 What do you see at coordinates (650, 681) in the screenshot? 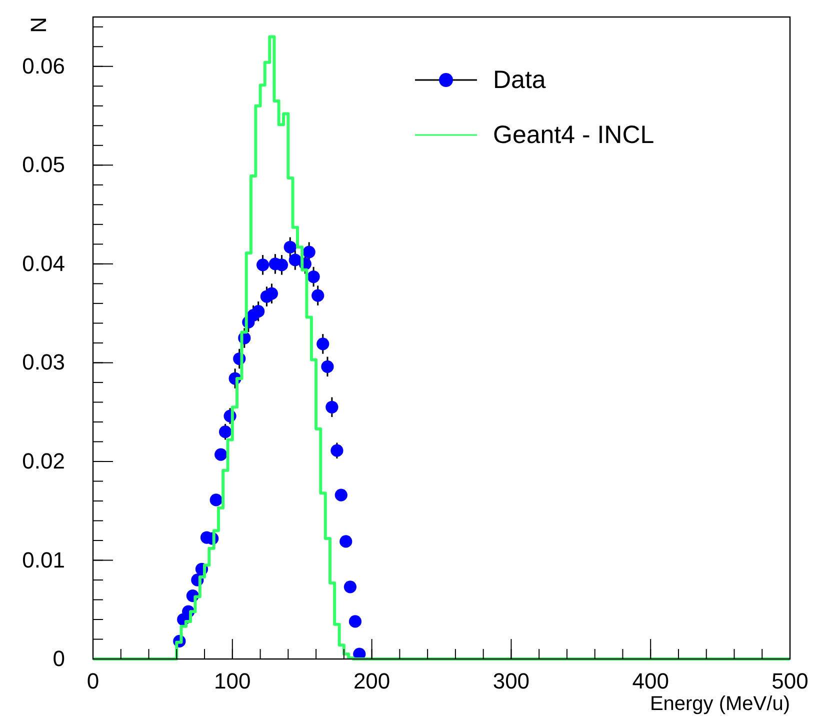
I see `x-tick-label: 400` at bounding box center [650, 681].